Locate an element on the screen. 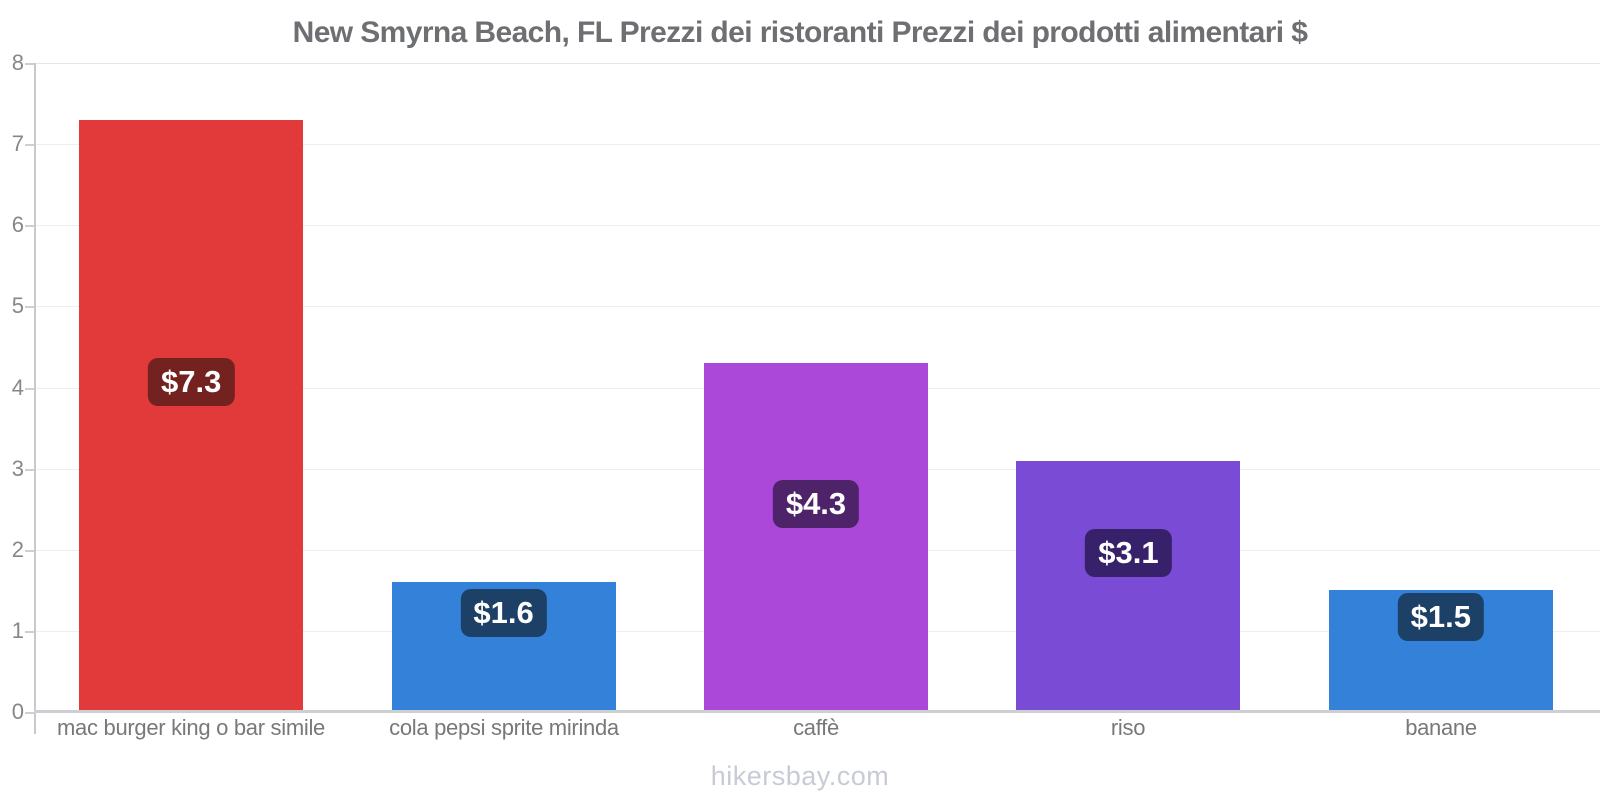 This screenshot has width=1600, height=800. gridline-y6 is located at coordinates (817, 225).